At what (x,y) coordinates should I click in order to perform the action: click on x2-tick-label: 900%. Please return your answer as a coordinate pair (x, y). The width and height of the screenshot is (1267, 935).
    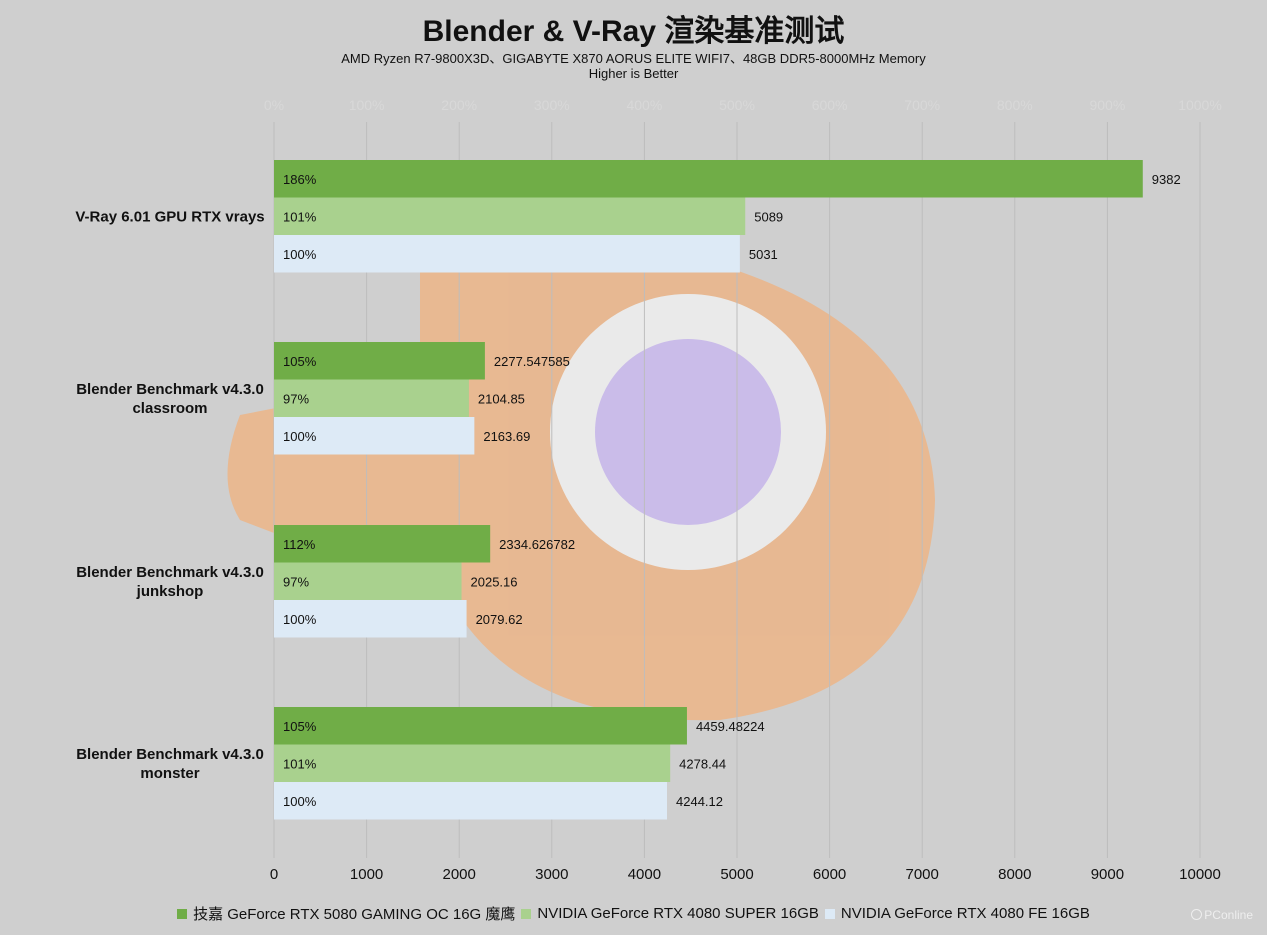
    Looking at the image, I should click on (1107, 105).